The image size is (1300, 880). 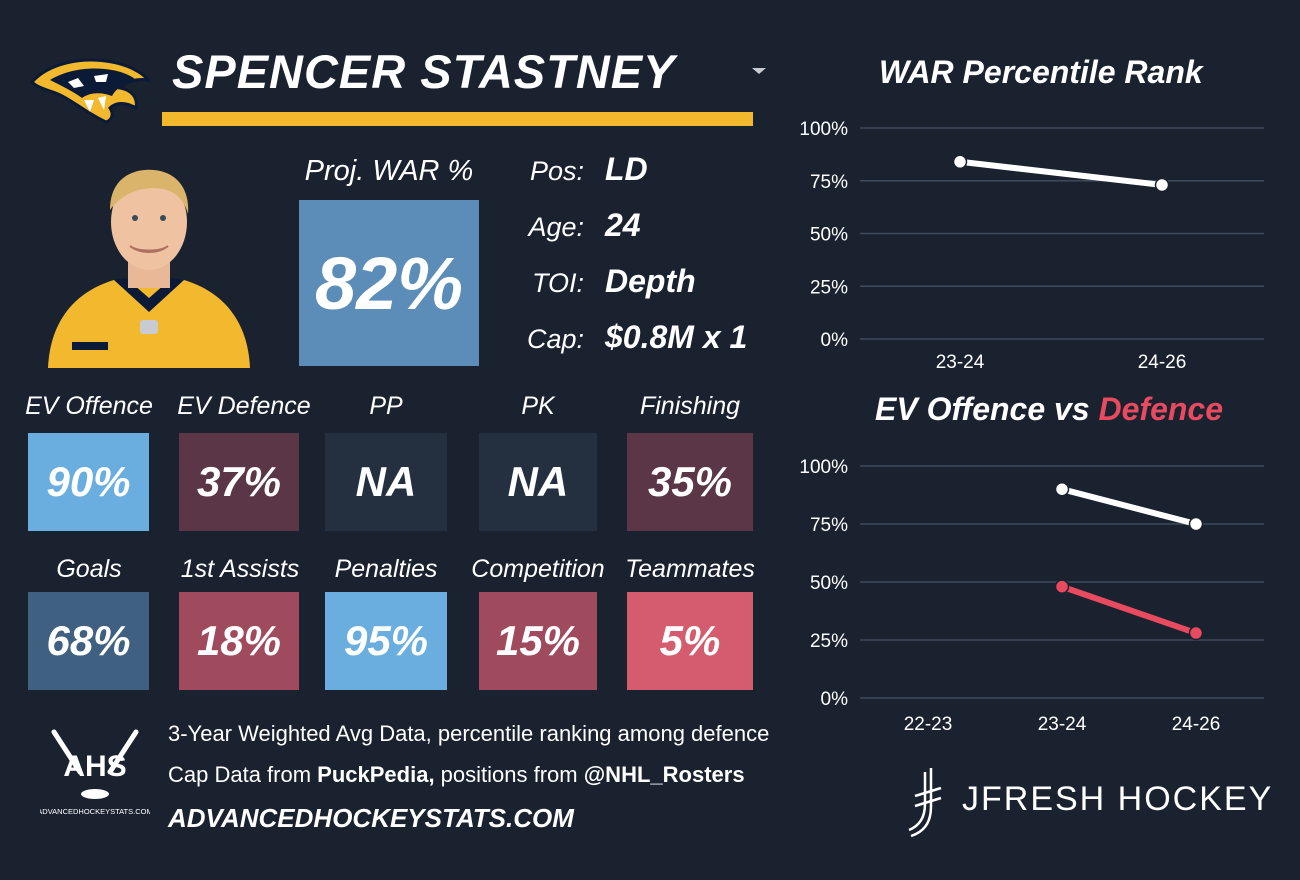 What do you see at coordinates (1031, 246) in the screenshot?
I see `chart1-svg: 100% 75% 50% 25% 0% 23-24 24-26` at bounding box center [1031, 246].